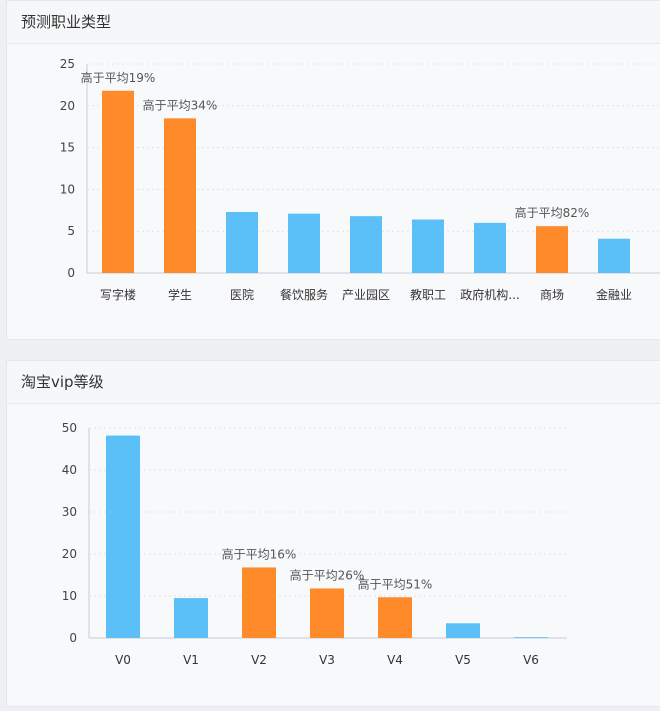  I want to click on x-tick-label: 教职工, so click(428, 294).